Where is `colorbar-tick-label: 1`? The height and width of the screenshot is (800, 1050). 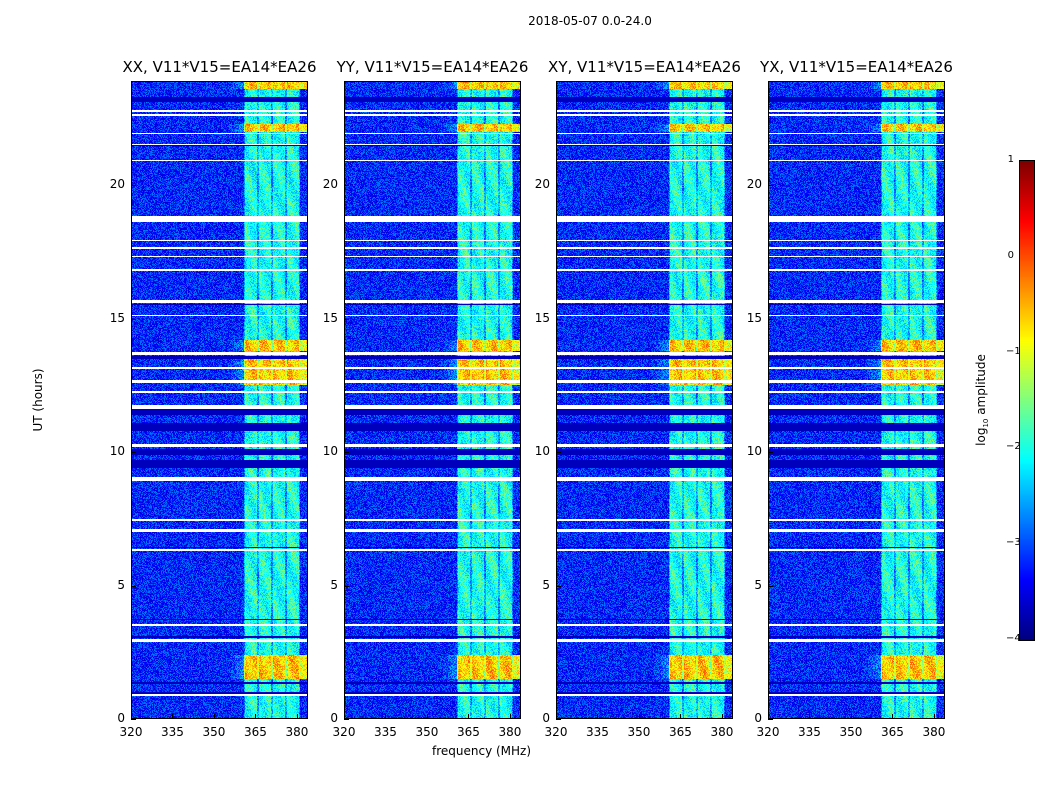 colorbar-tick-label: 1 is located at coordinates (1010, 159).